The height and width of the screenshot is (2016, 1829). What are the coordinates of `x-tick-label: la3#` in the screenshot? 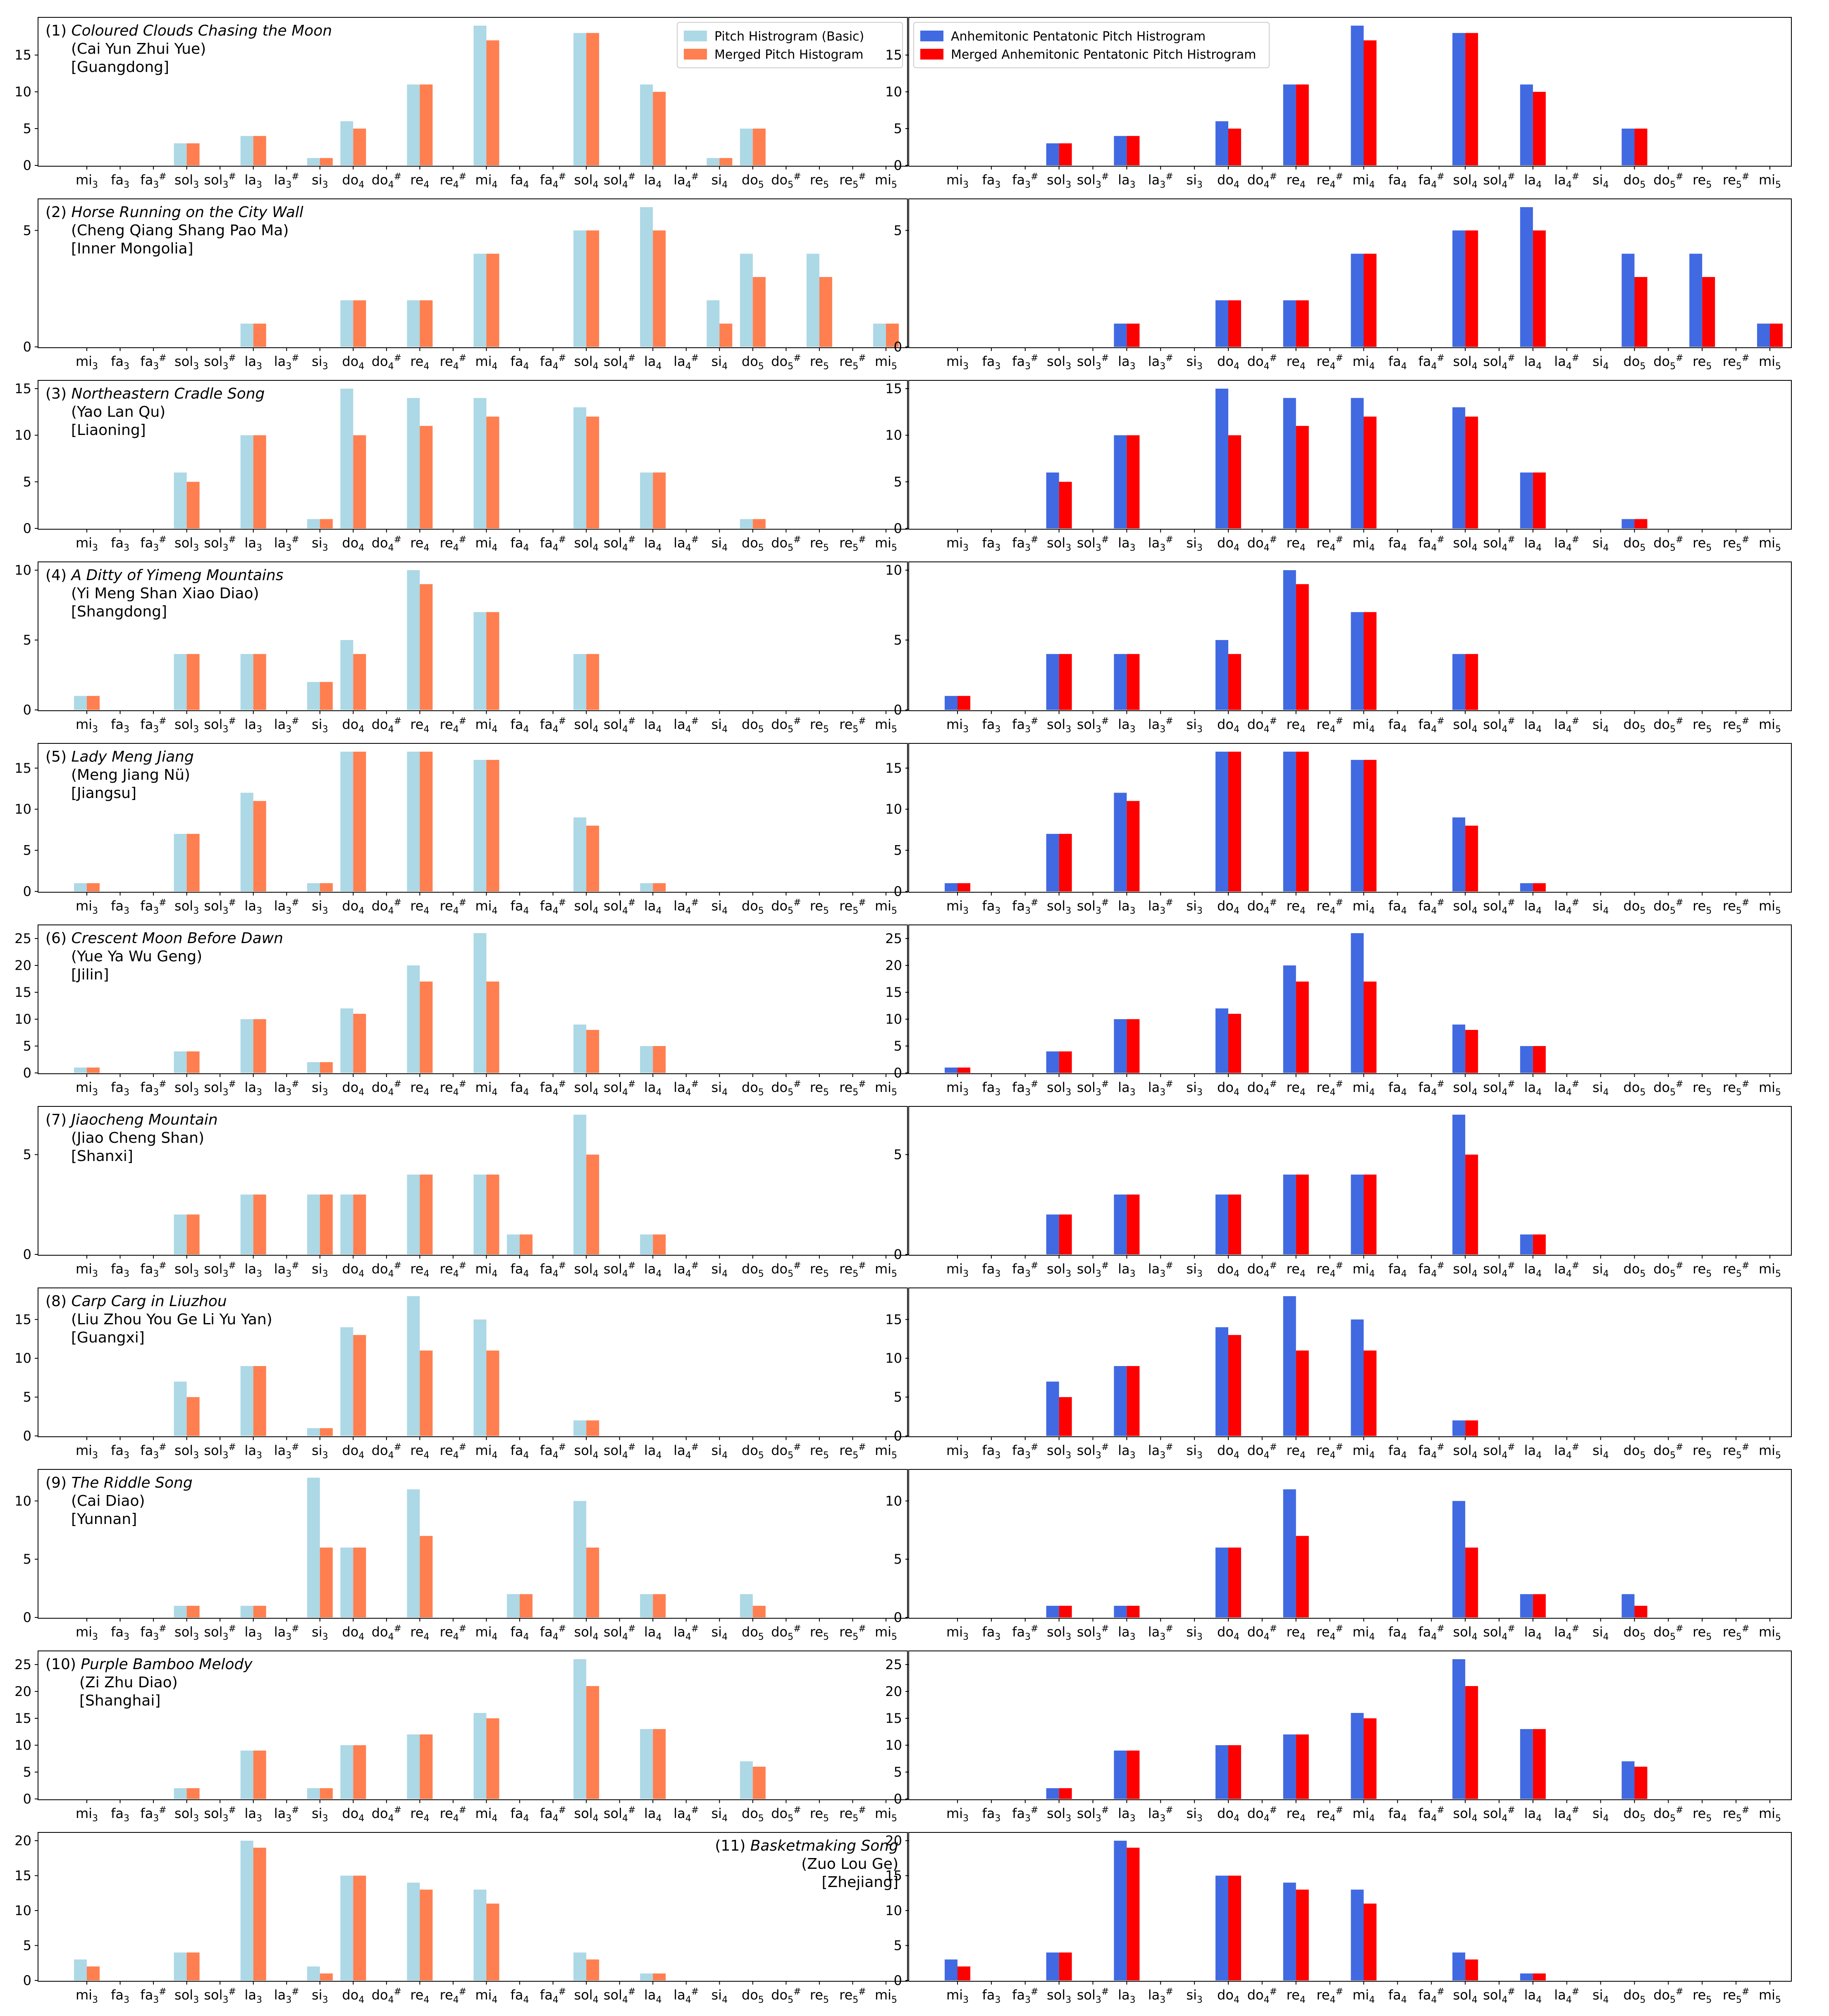 It's located at (286, 544).